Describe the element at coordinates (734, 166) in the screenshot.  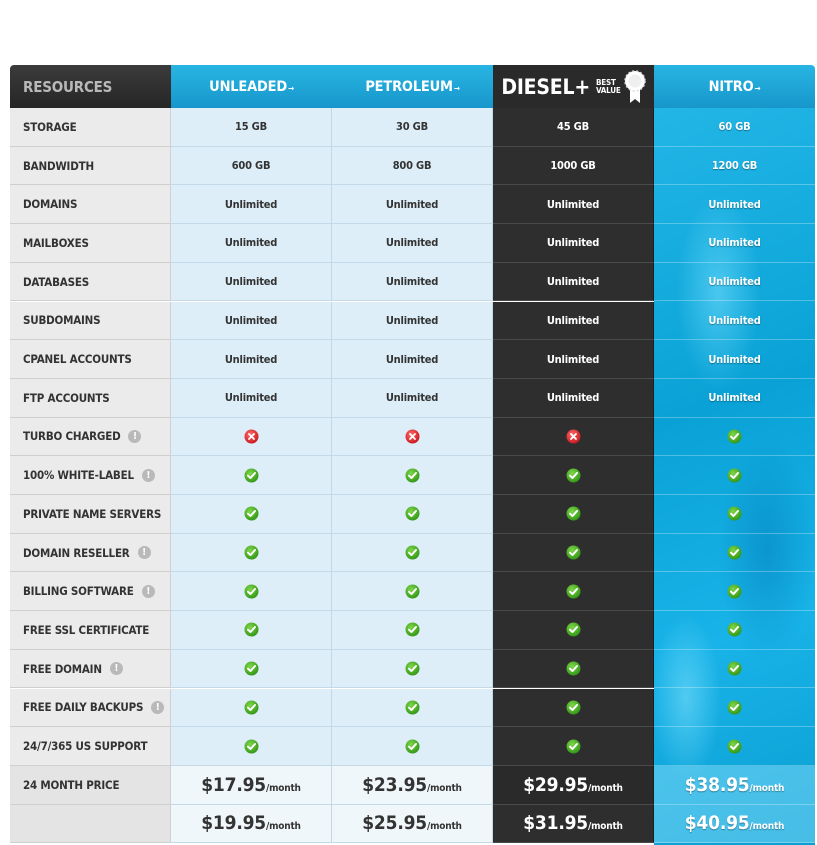
I see `feature-value: 1200 GB` at that location.